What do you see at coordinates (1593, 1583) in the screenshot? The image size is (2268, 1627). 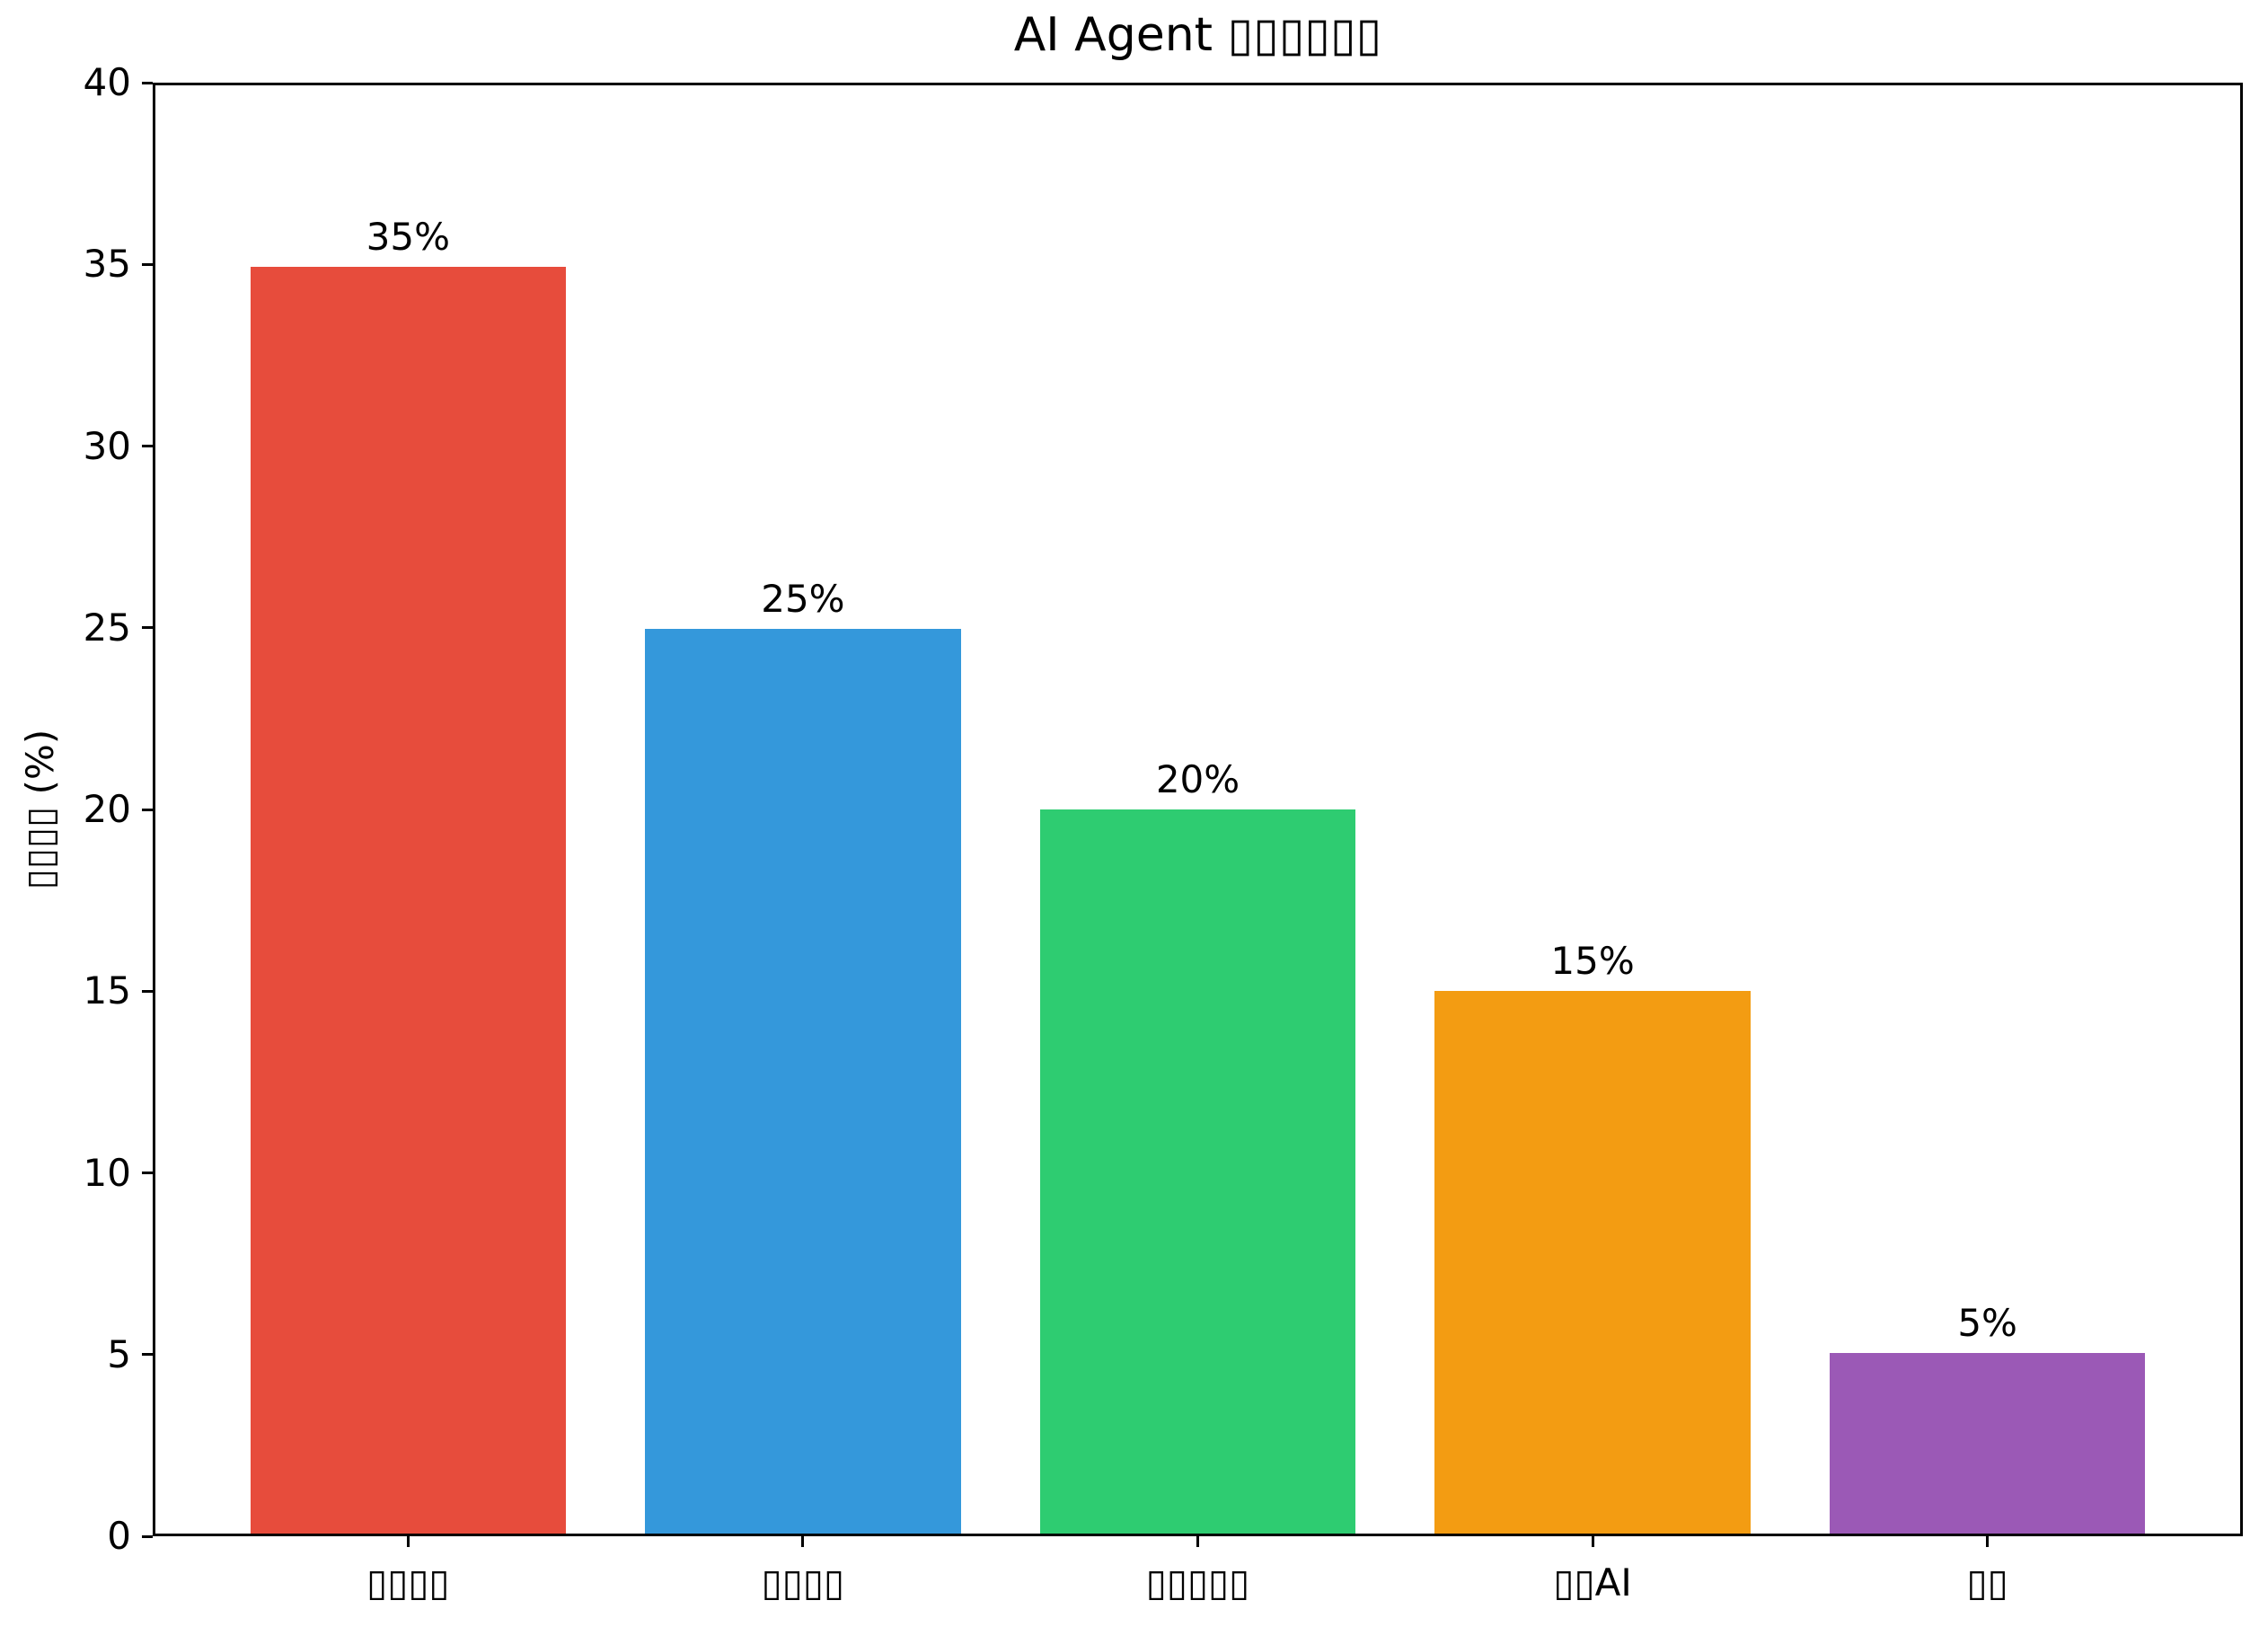 I see `x-tick-label: ▯▯AI` at bounding box center [1593, 1583].